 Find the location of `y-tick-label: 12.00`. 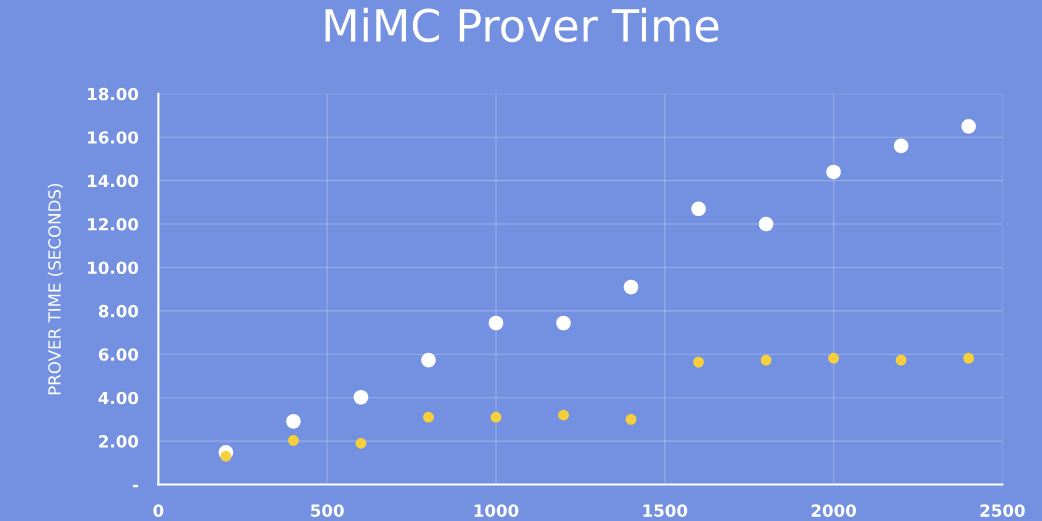

y-tick-label: 12.00 is located at coordinates (113, 224).